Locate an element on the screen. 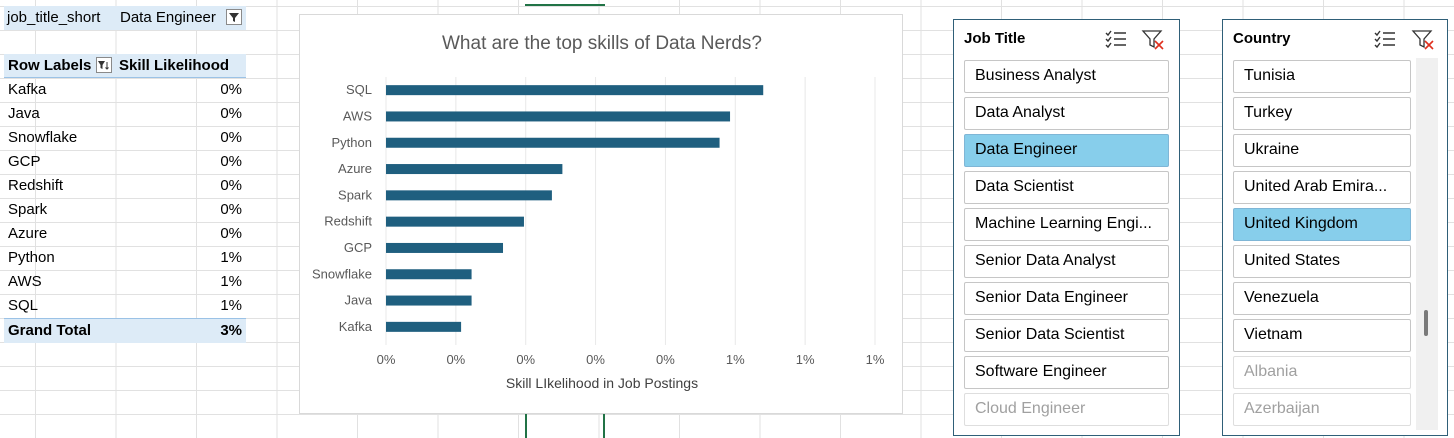 This screenshot has width=1454, height=438. pivot-row-label: Java is located at coordinates (24, 113).